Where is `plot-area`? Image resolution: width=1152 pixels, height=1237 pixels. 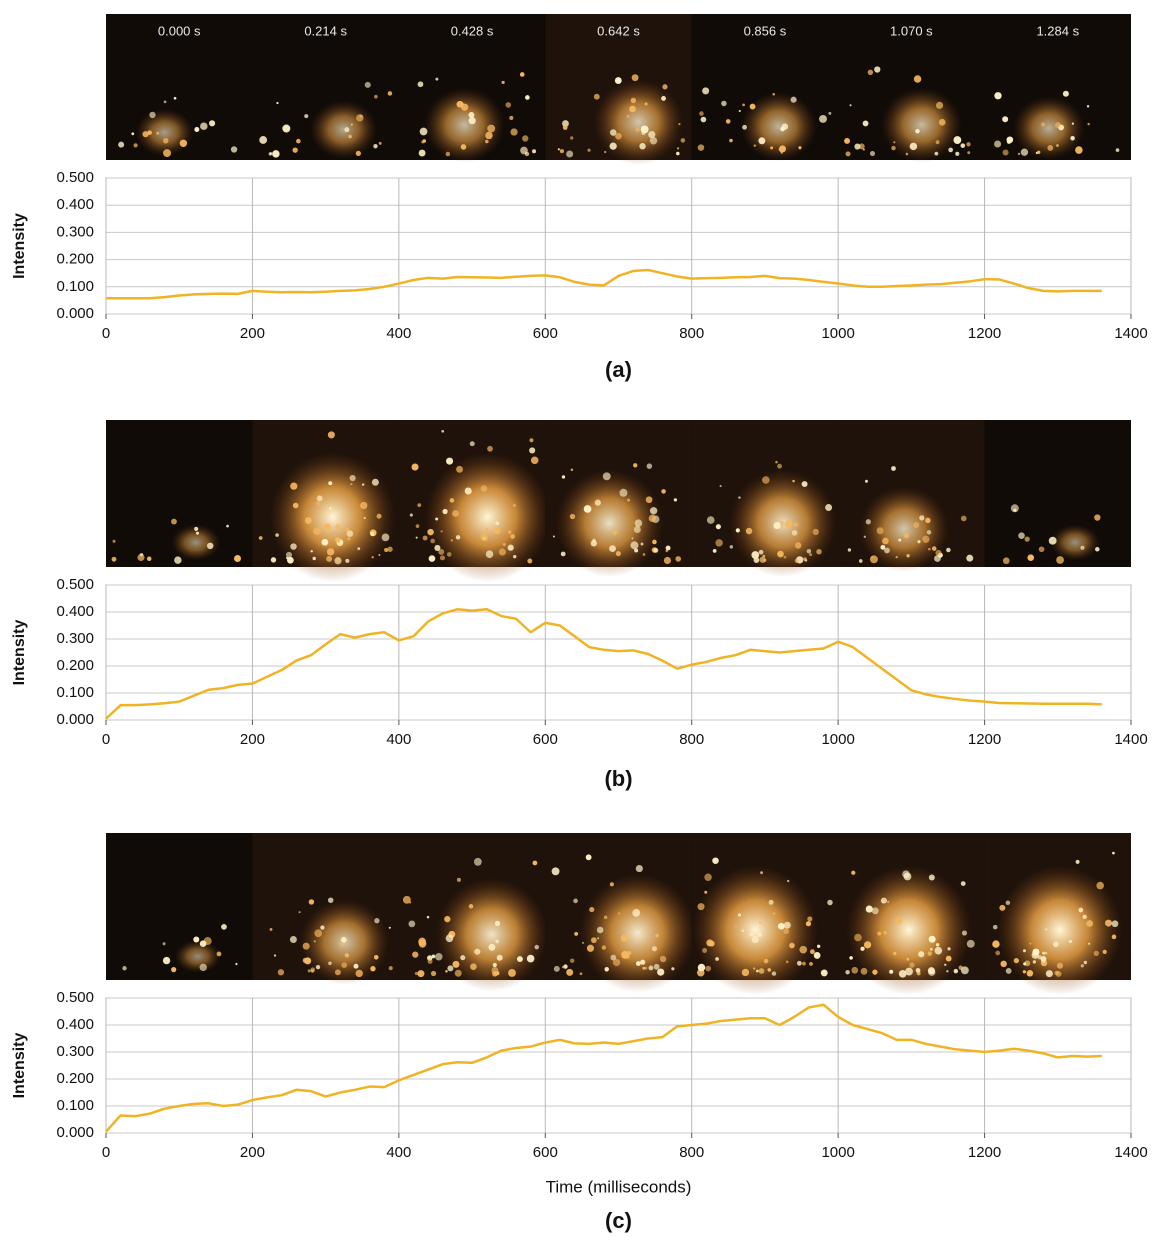
plot-area is located at coordinates (618, 1065).